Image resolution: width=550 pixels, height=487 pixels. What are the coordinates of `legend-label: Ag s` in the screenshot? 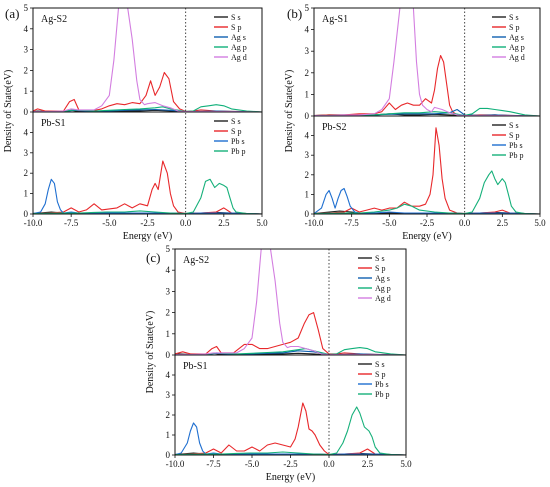 It's located at (382, 278).